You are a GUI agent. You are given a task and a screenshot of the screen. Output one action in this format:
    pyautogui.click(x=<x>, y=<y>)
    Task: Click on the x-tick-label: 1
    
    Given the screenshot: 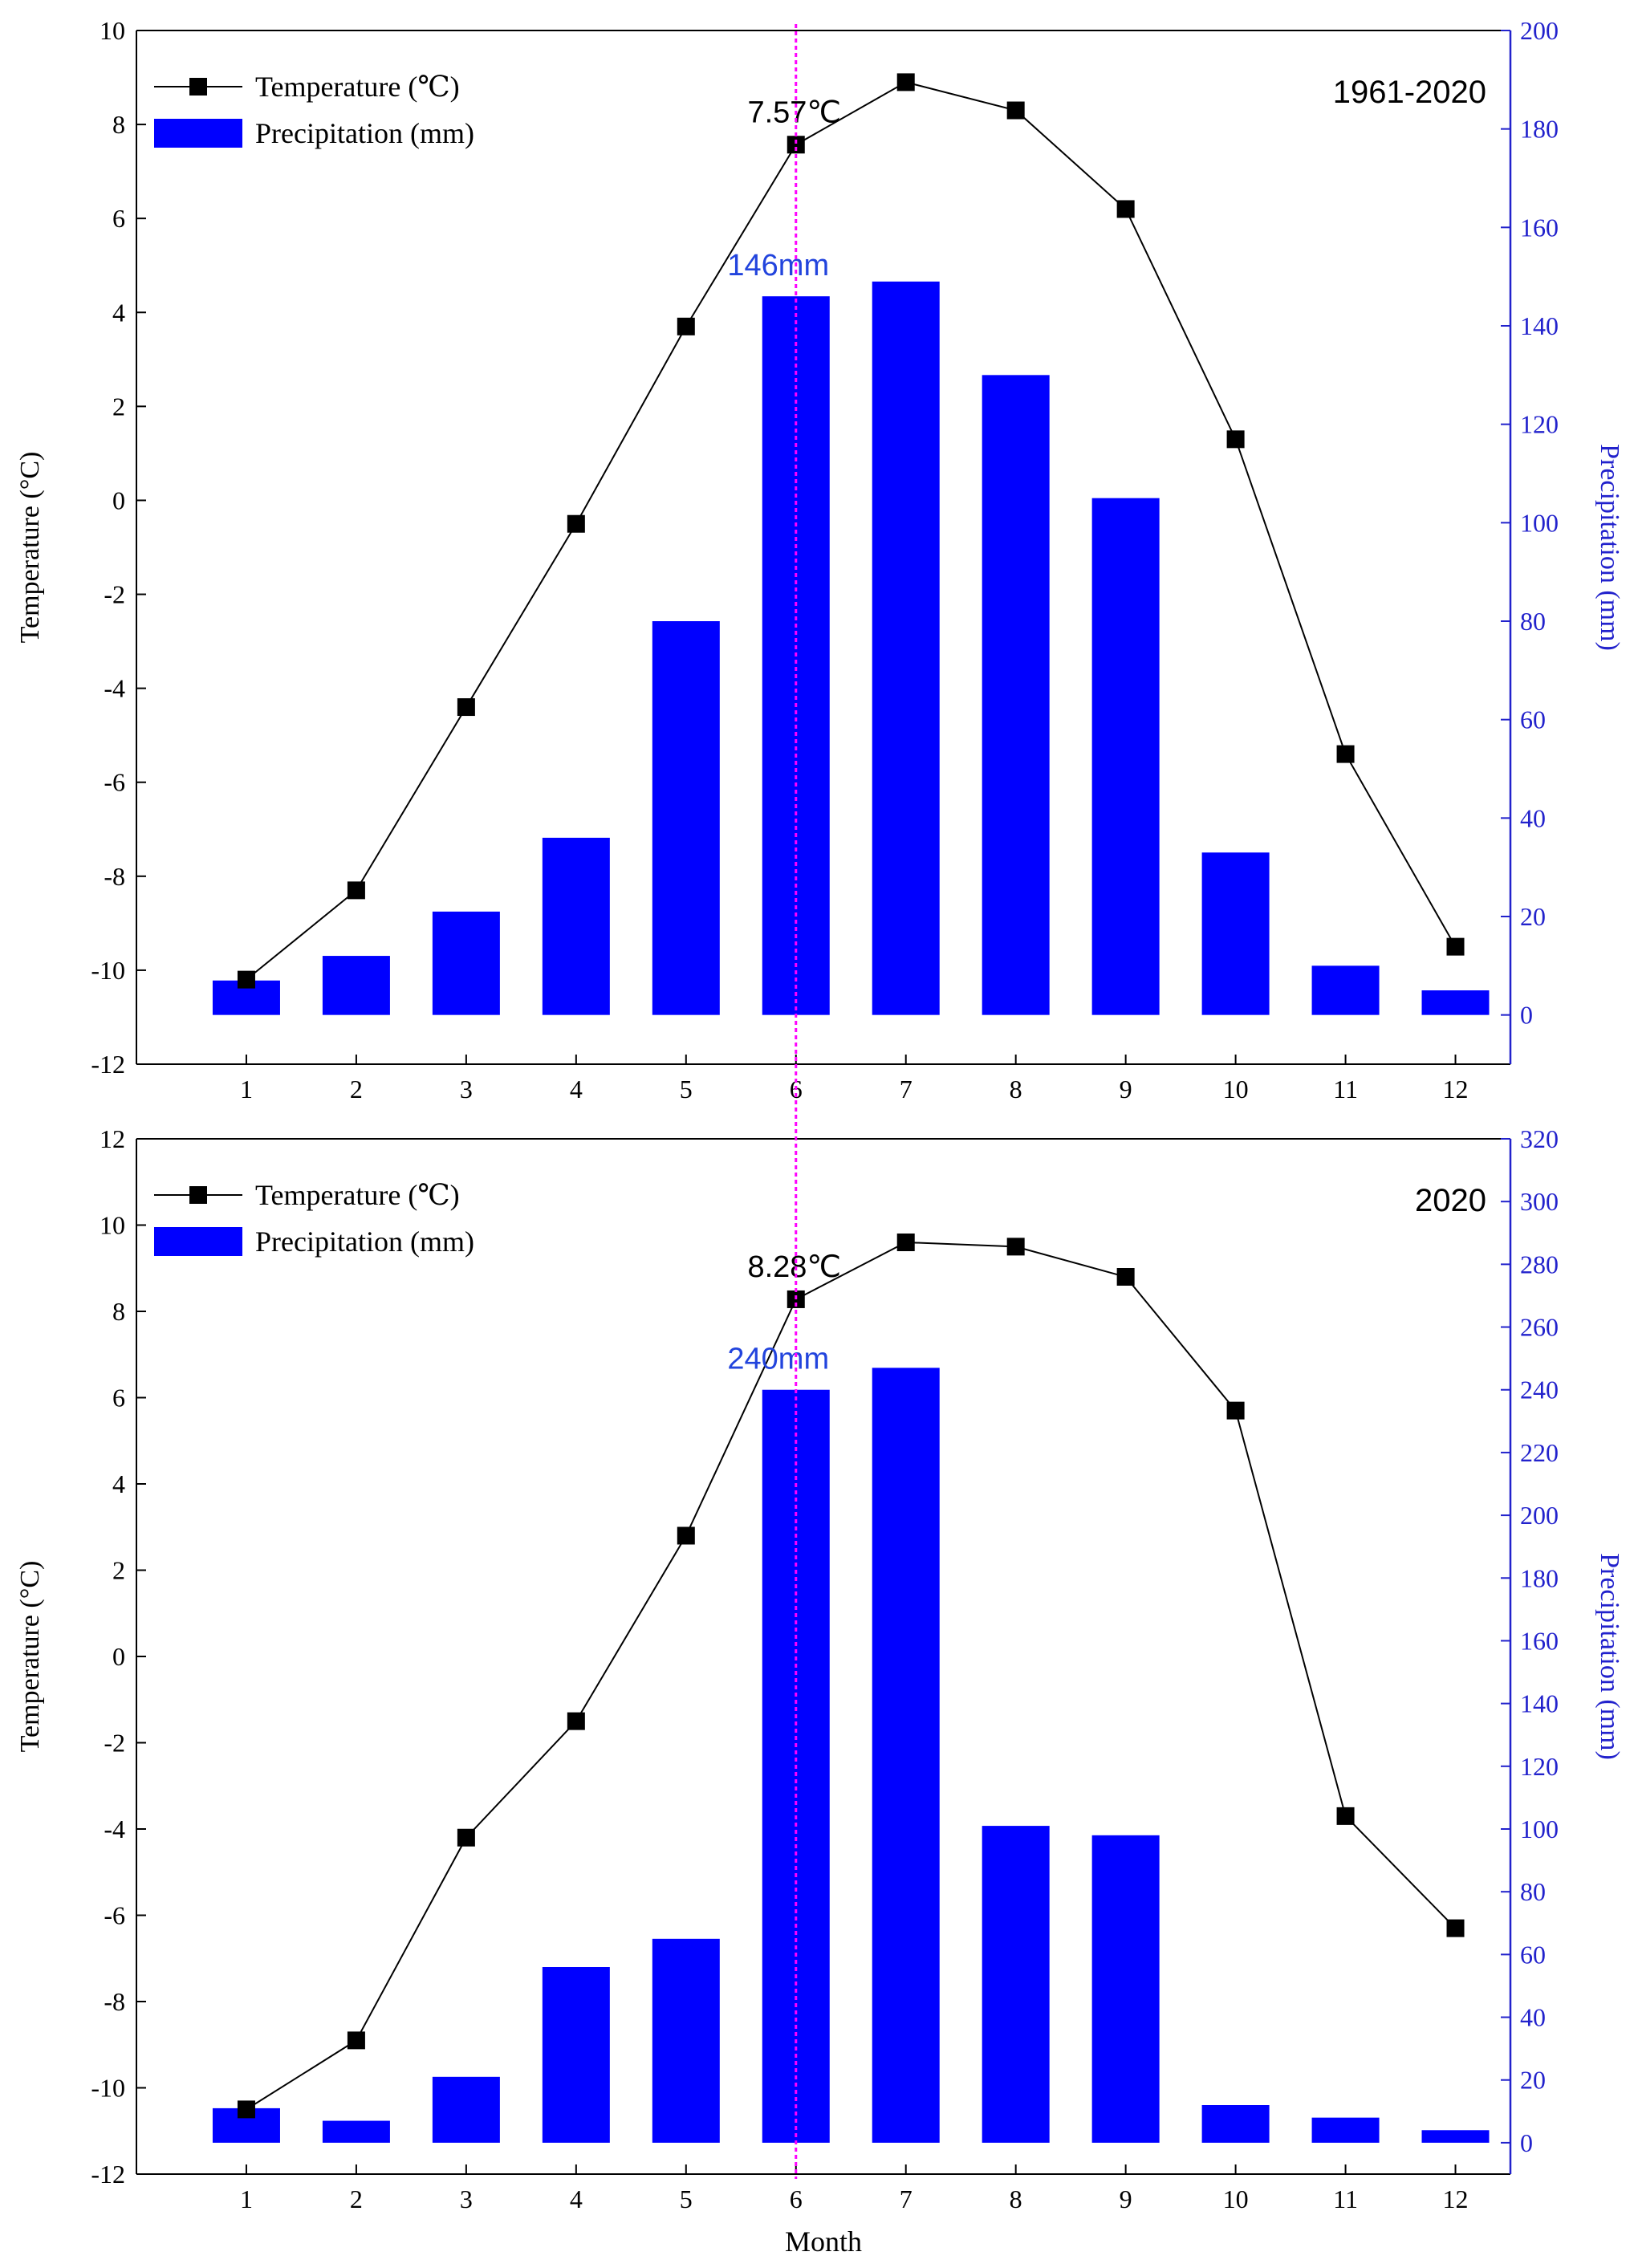 What is the action you would take?
    pyautogui.click(x=246, y=2199)
    